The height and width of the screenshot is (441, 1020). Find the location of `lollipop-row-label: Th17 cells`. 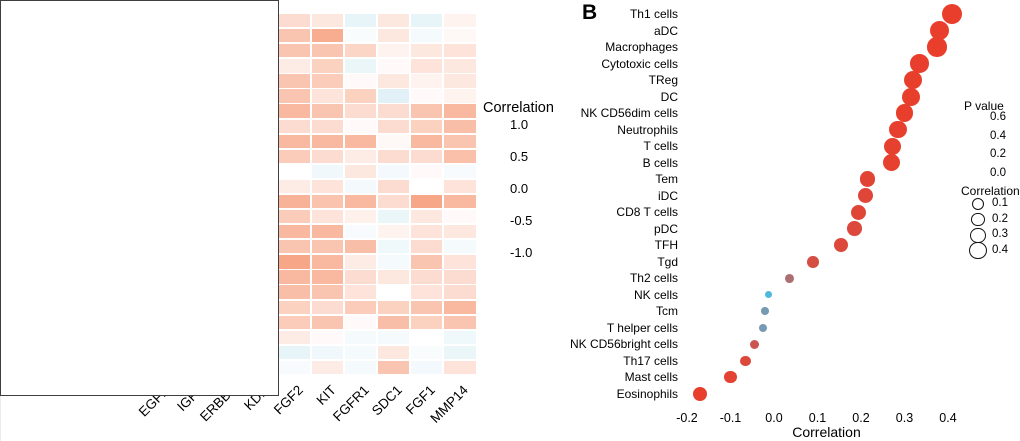

lollipop-row-label: Th17 cells is located at coordinates (650, 360).